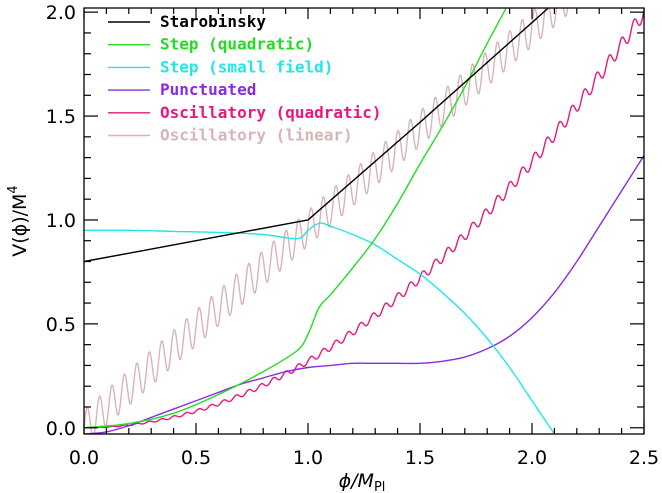 The height and width of the screenshot is (493, 662). What do you see at coordinates (420, 458) in the screenshot?
I see `x-tick-label: 1.5` at bounding box center [420, 458].